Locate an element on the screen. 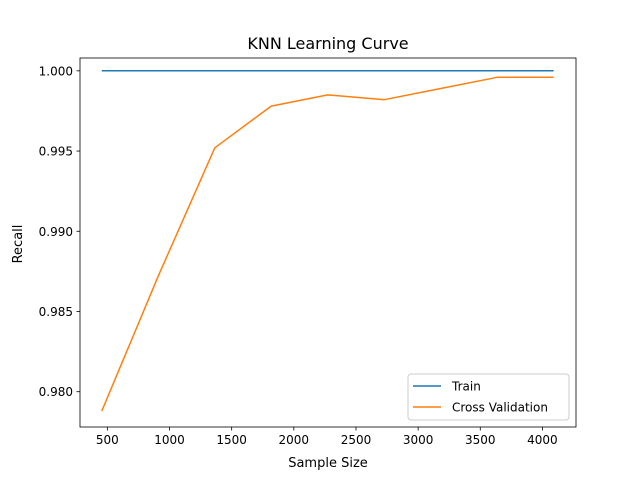  legend: Train Cross Validation is located at coordinates (488, 397).